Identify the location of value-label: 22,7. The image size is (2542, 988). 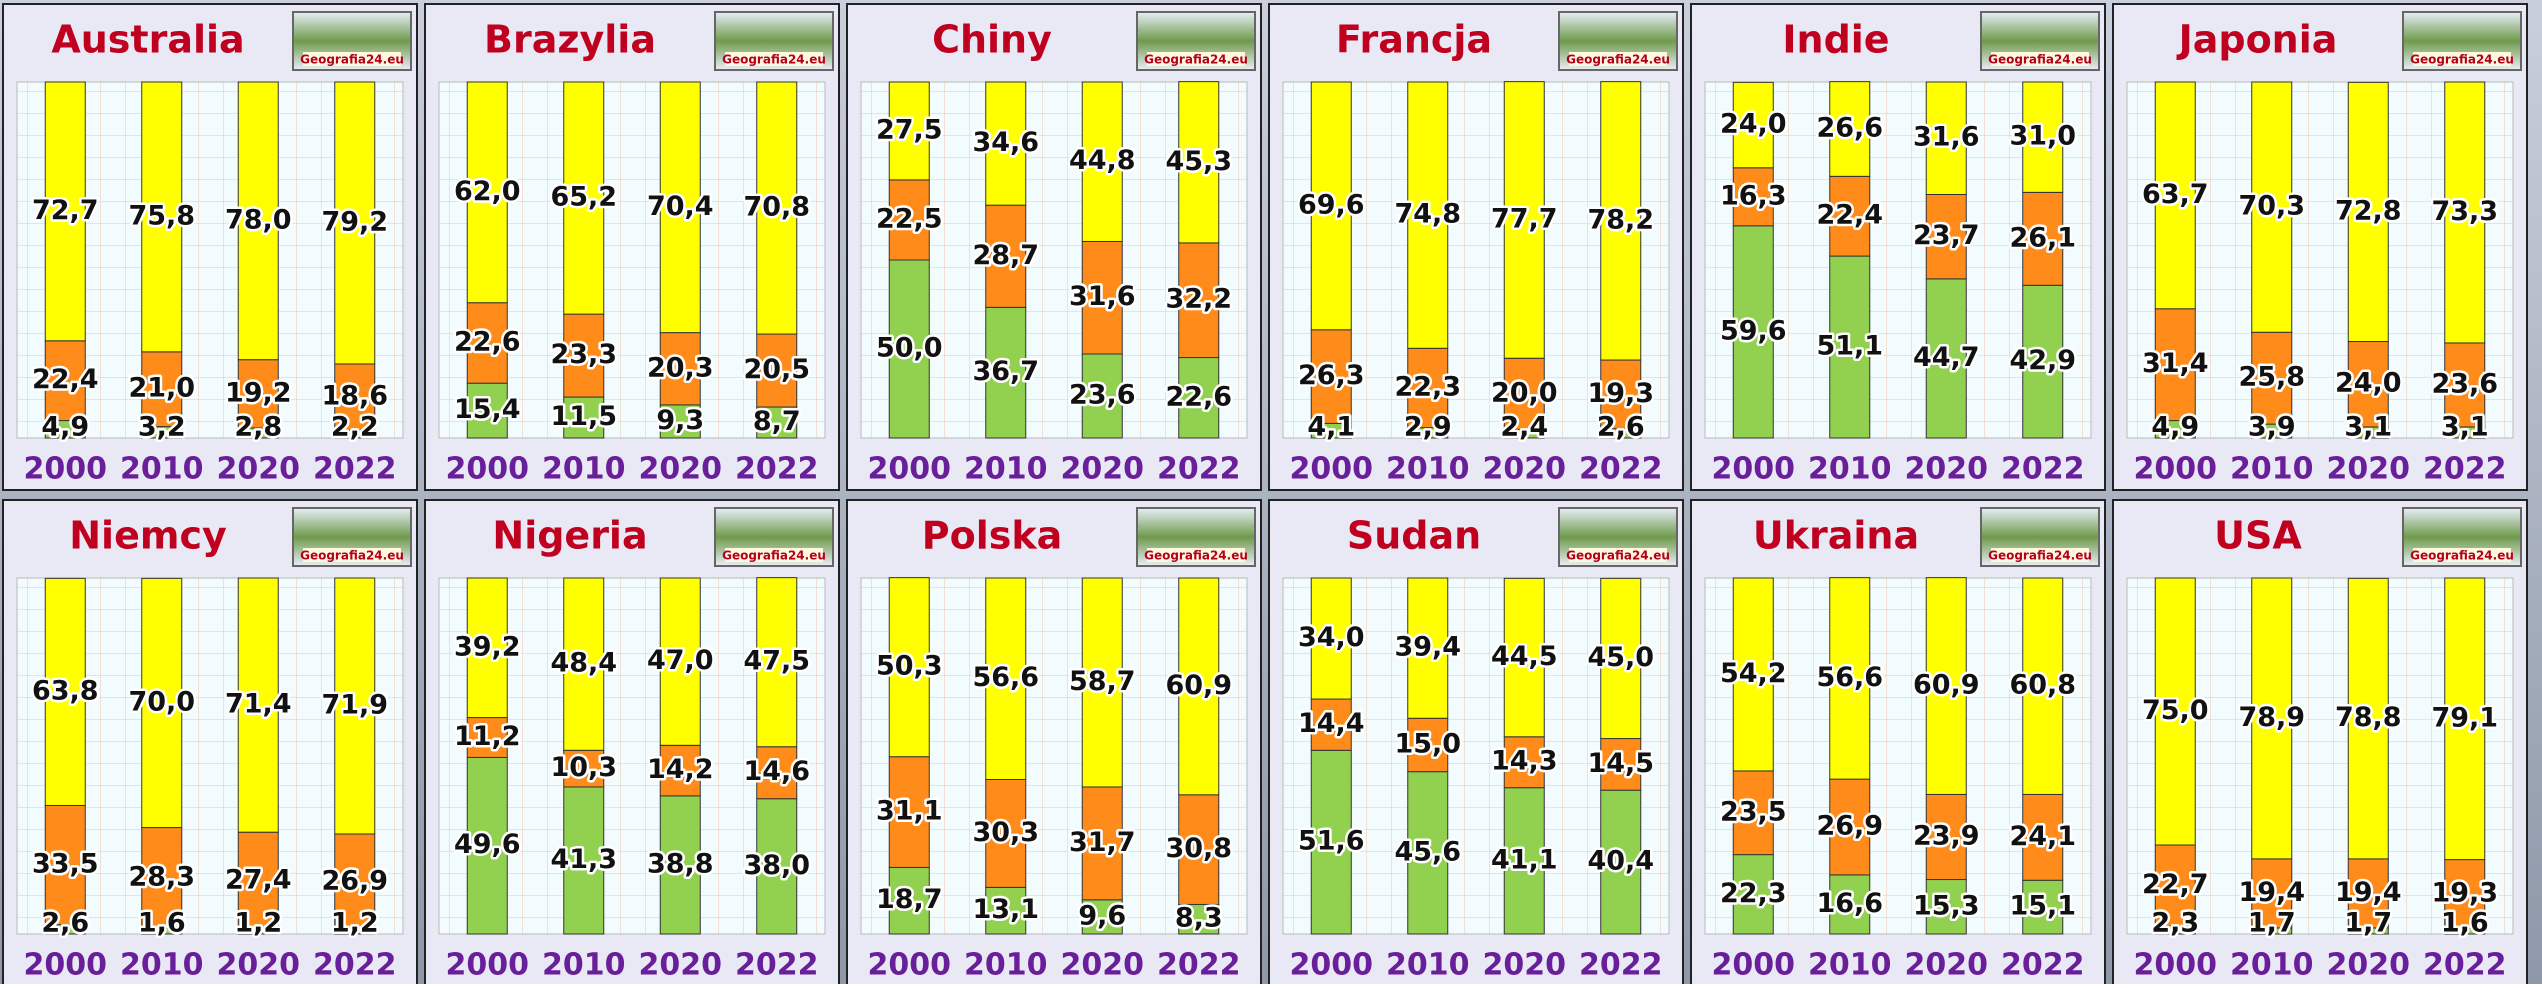
(2175, 884).